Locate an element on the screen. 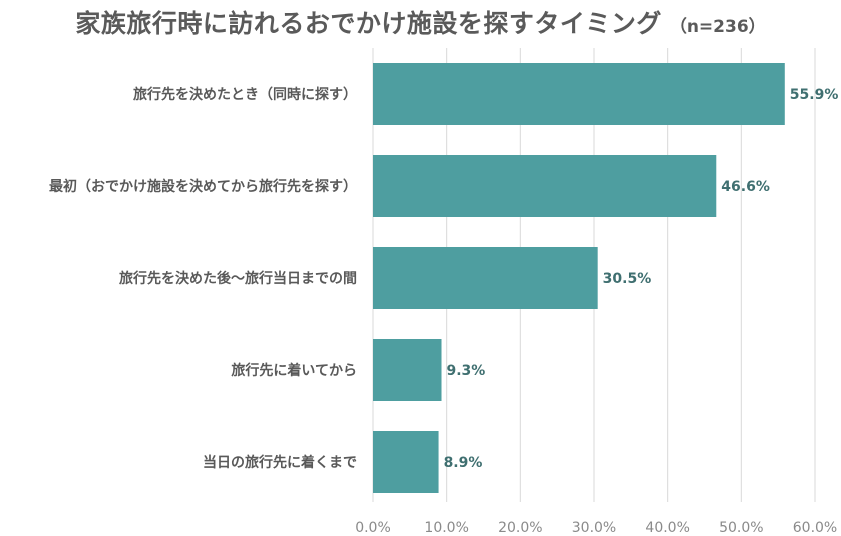  x-tick-label: 0.0% is located at coordinates (373, 528).